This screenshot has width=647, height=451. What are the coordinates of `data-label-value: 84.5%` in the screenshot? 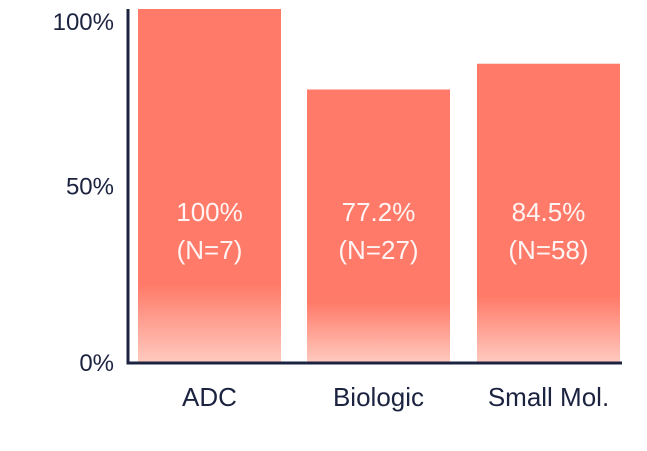 It's located at (549, 212).